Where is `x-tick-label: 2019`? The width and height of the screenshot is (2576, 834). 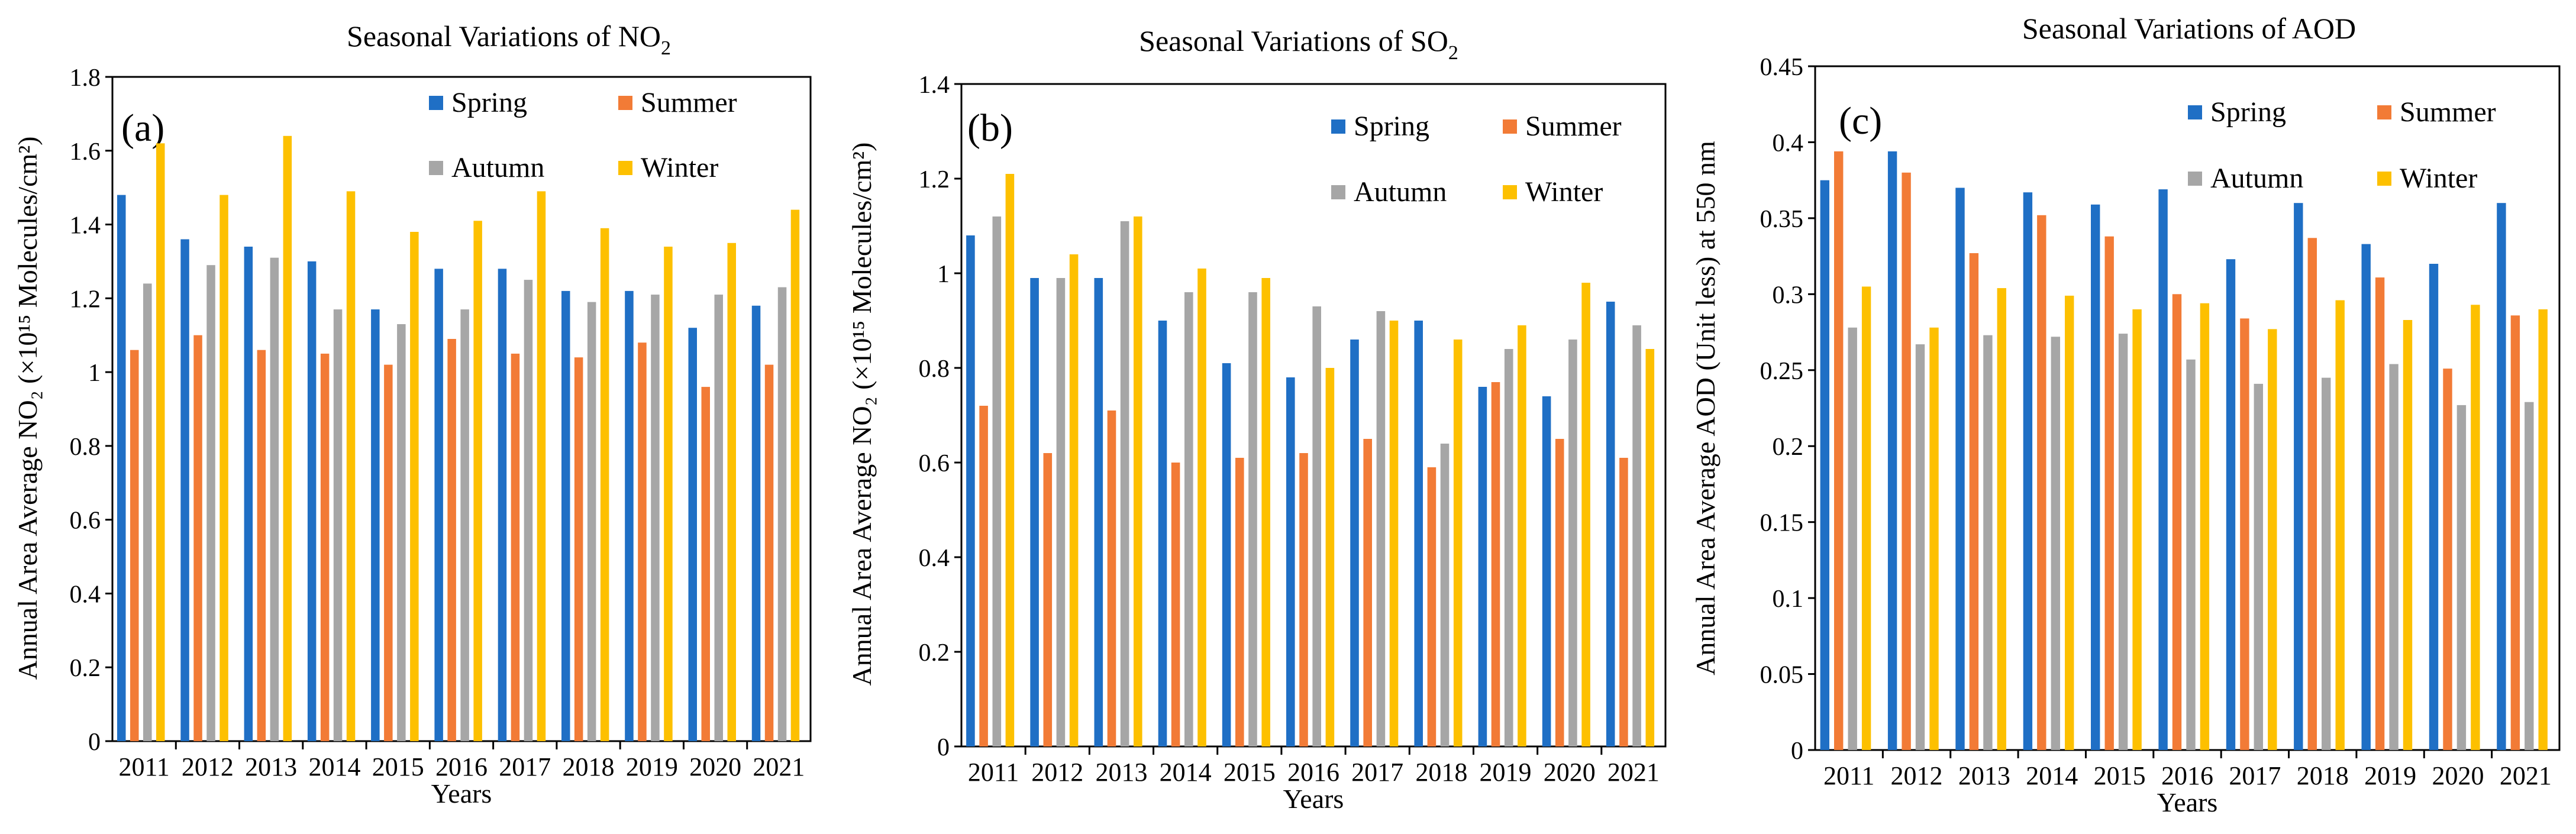 x-tick-label: 2019 is located at coordinates (652, 766).